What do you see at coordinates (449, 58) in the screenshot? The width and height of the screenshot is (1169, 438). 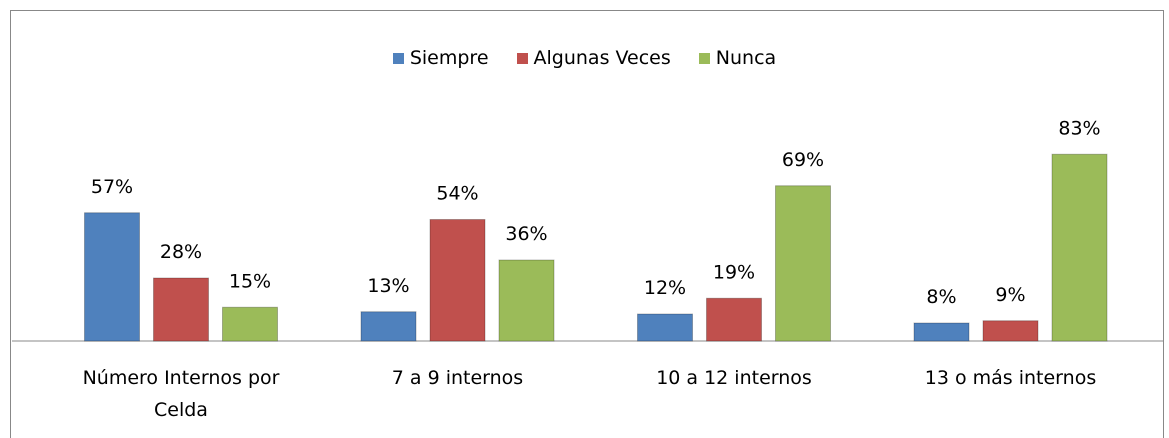 I see `legend-label: Siempre` at bounding box center [449, 58].